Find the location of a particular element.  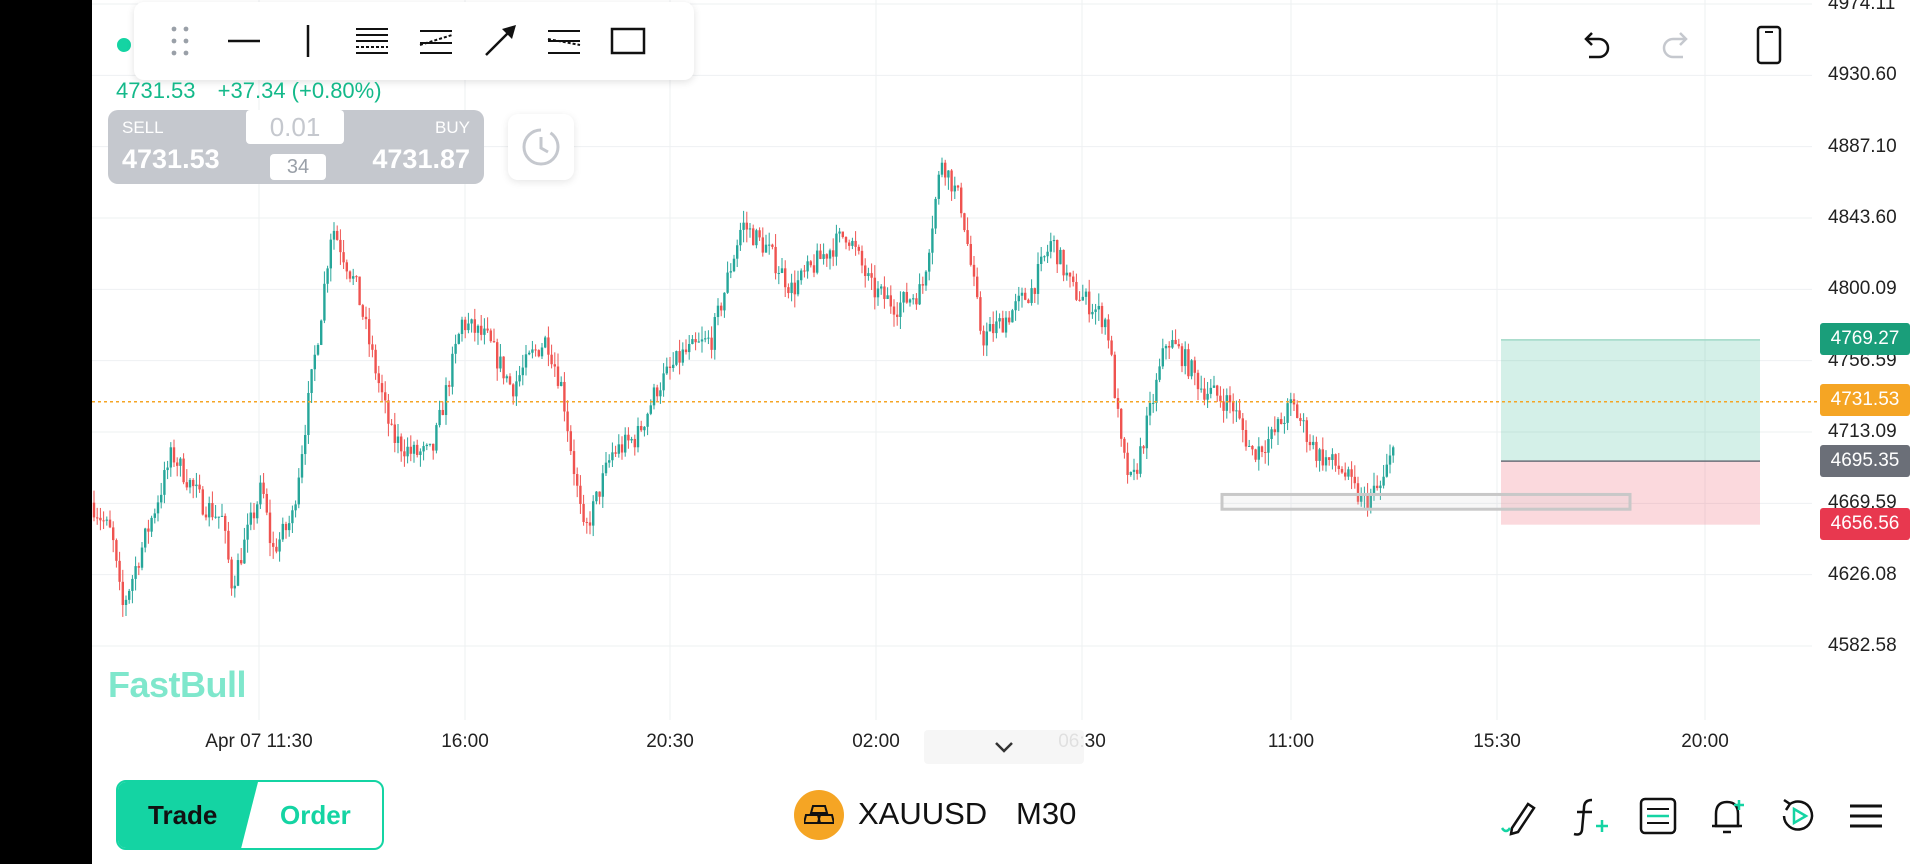

timeframe-selector: M30 is located at coordinates (1046, 813).